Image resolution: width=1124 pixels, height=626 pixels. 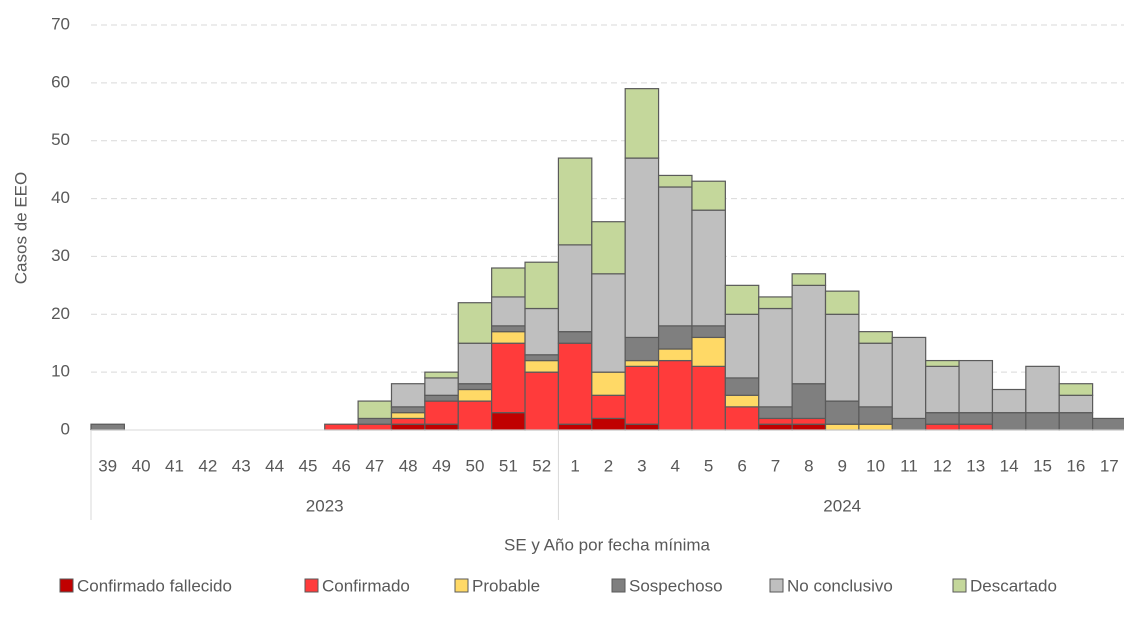 What do you see at coordinates (508, 465) in the screenshot?
I see `x-tick-label: 51` at bounding box center [508, 465].